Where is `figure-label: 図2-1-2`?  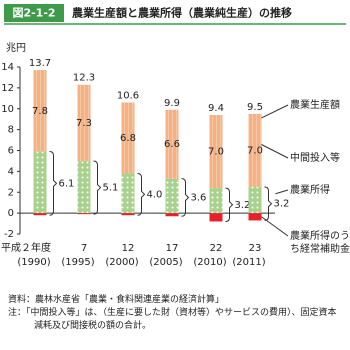 figure-label: 図2-1-2 is located at coordinates (33, 13).